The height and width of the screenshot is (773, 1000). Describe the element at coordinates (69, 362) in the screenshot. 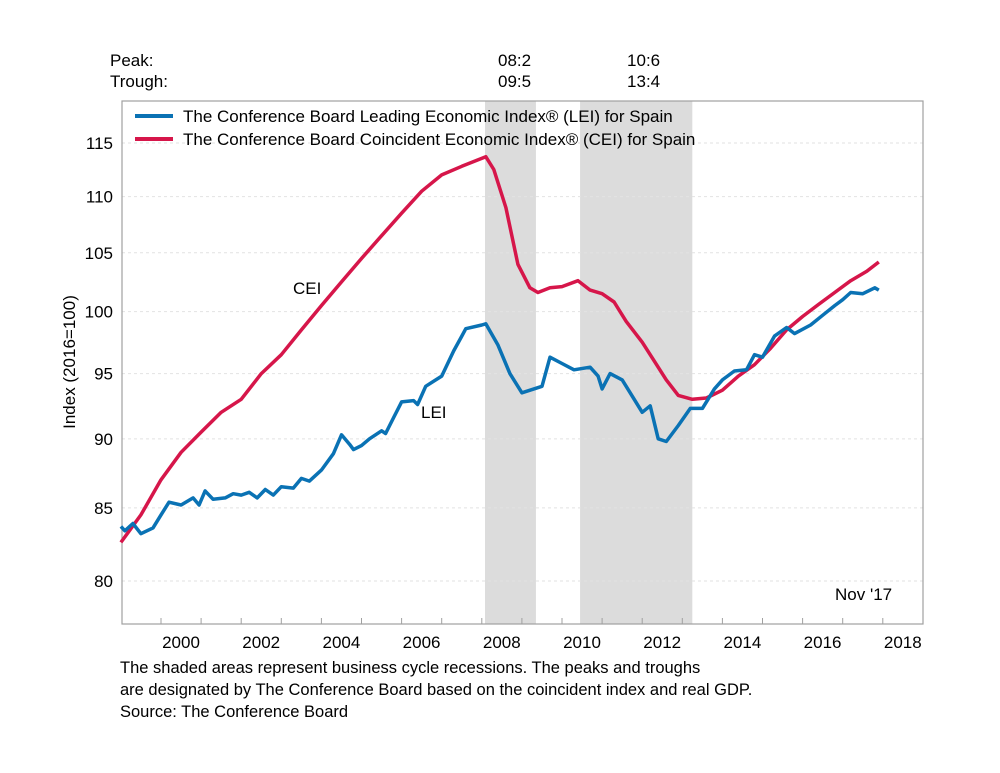

I see `y-axis-label: Index (2016=100)` at that location.